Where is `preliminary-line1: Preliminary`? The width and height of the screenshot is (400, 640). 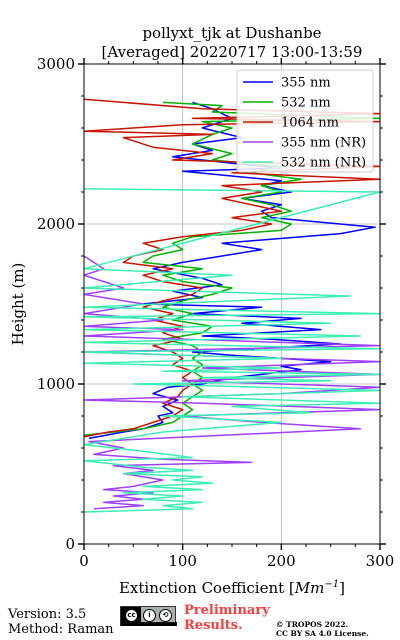 preliminary-line1: Preliminary is located at coordinates (227, 610).